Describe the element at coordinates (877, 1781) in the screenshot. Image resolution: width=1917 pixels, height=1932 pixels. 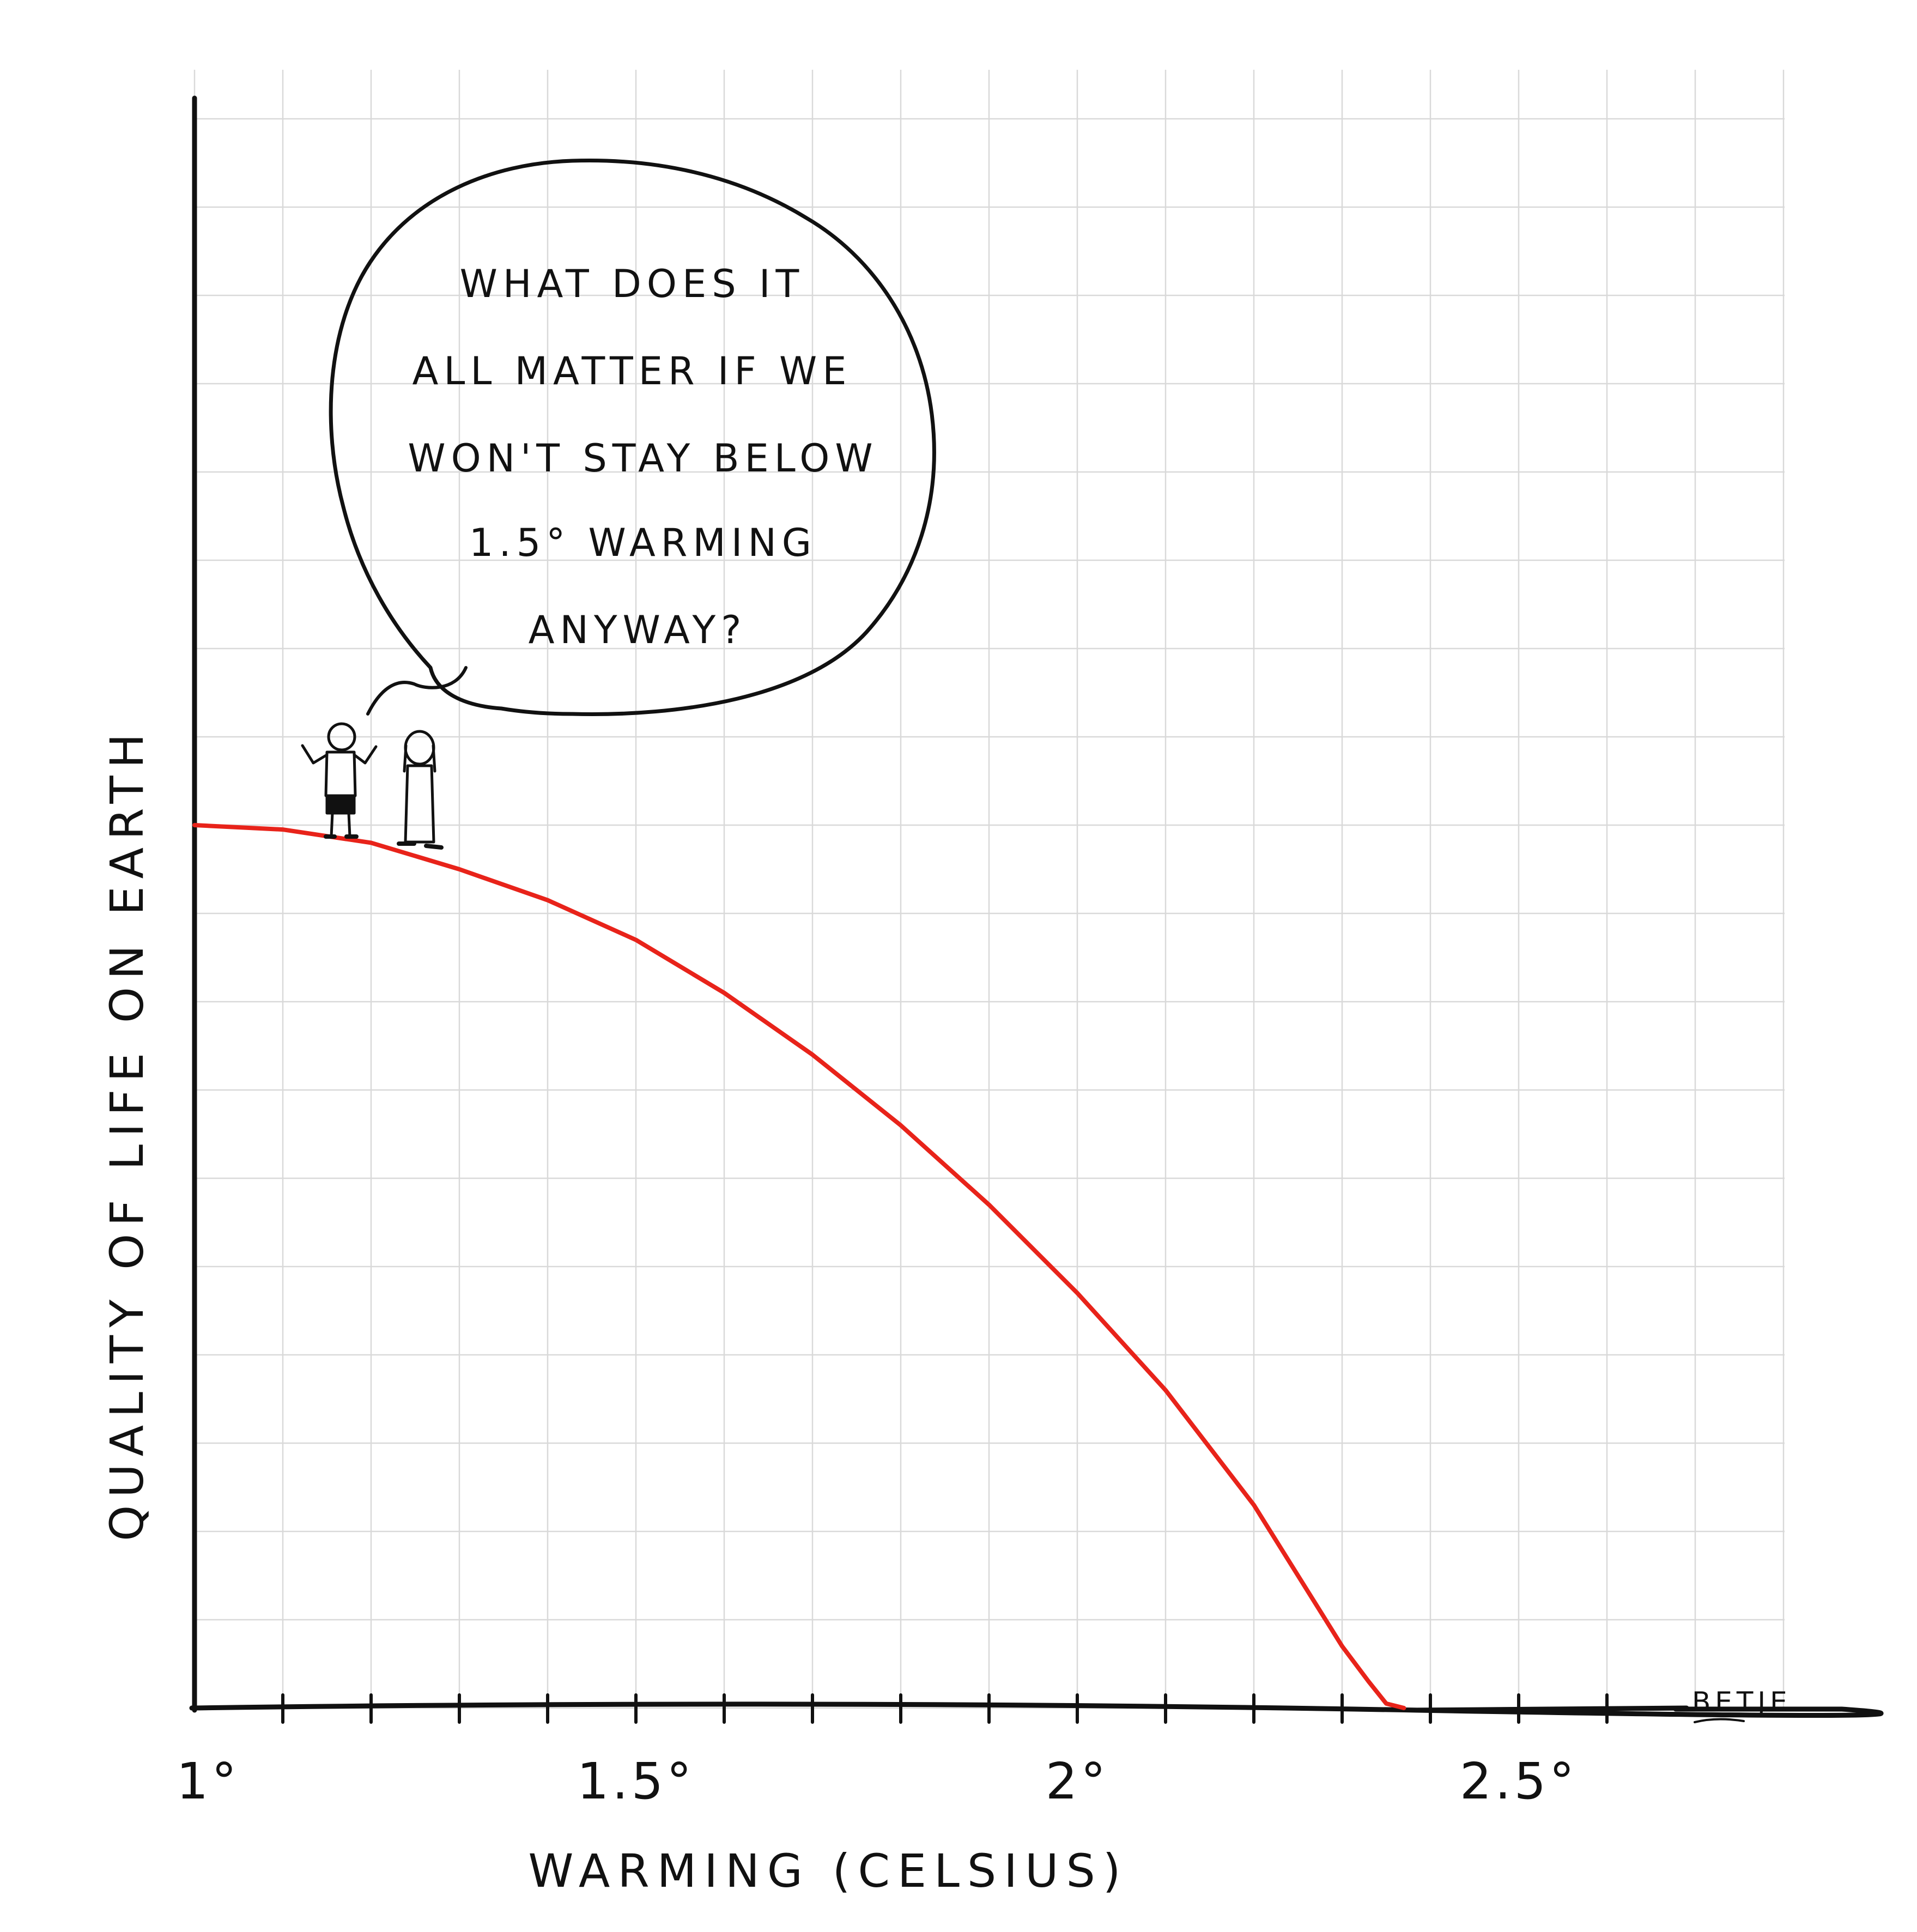
I see `x-axis-tick-labels: 1° 1.5° 2° 2.5°` at that location.